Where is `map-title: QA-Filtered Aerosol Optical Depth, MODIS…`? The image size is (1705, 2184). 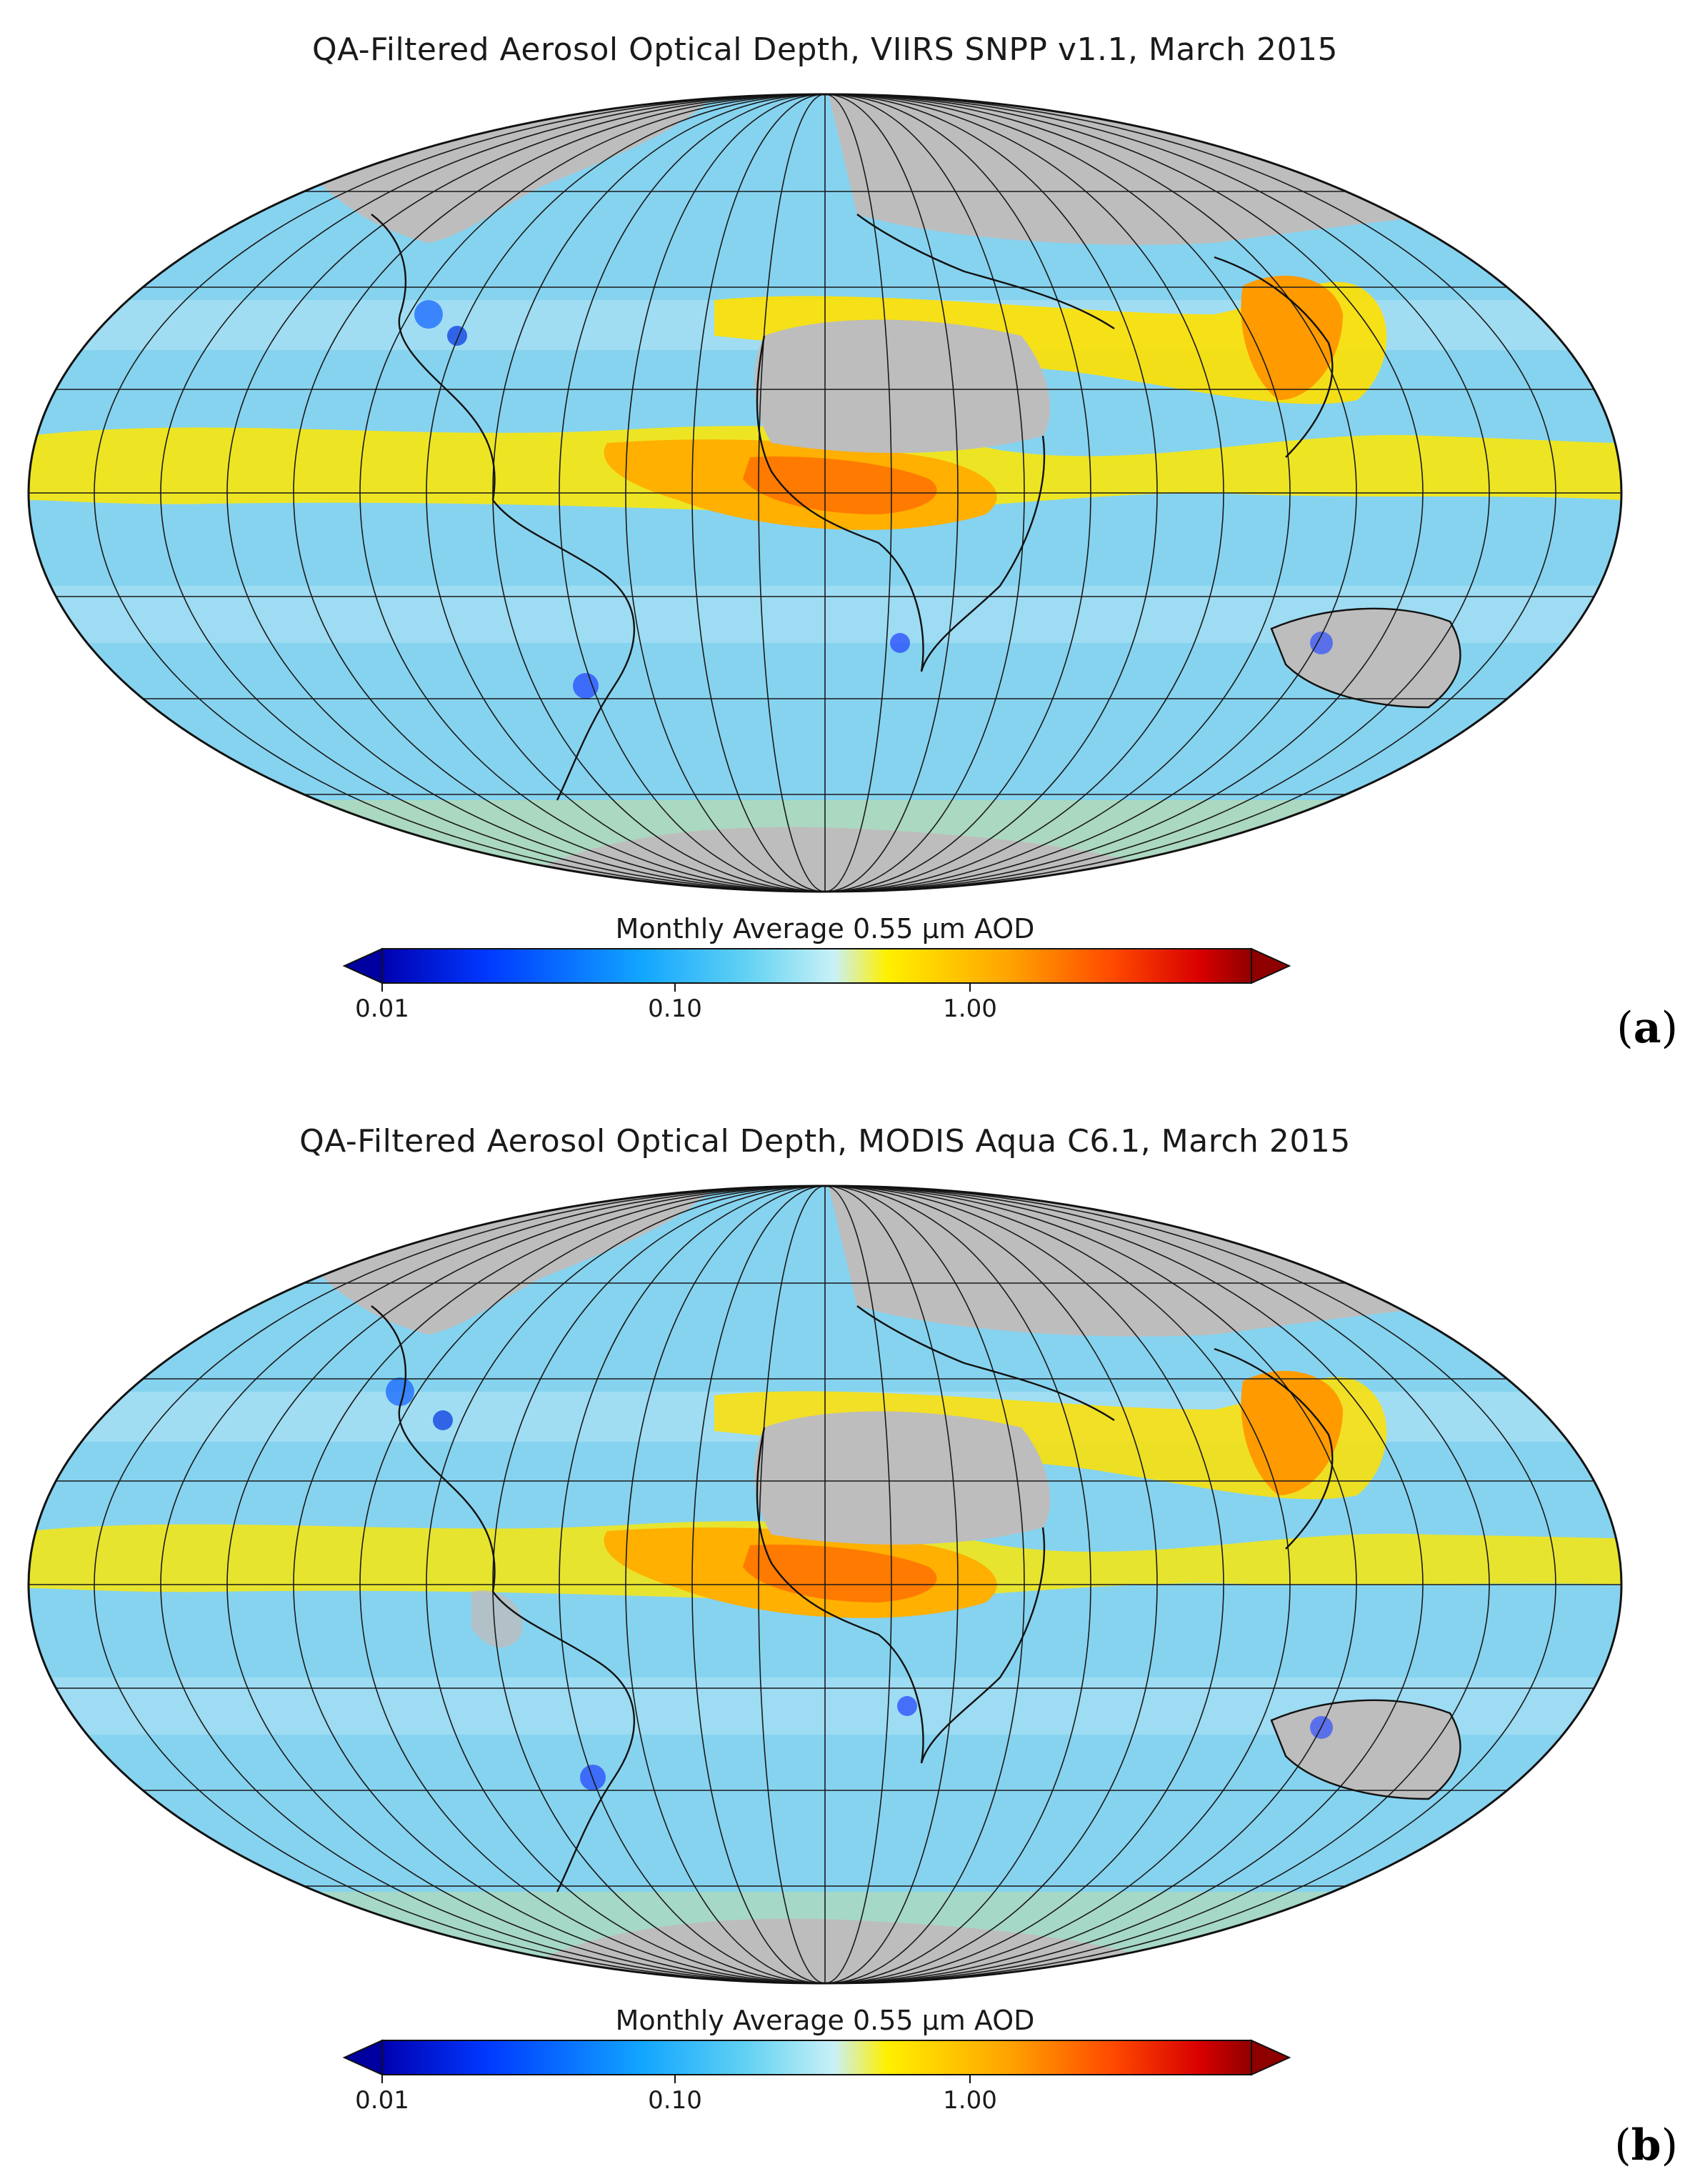 map-title: QA-Filtered Aerosol Optical Depth, MODIS… is located at coordinates (825, 1141).